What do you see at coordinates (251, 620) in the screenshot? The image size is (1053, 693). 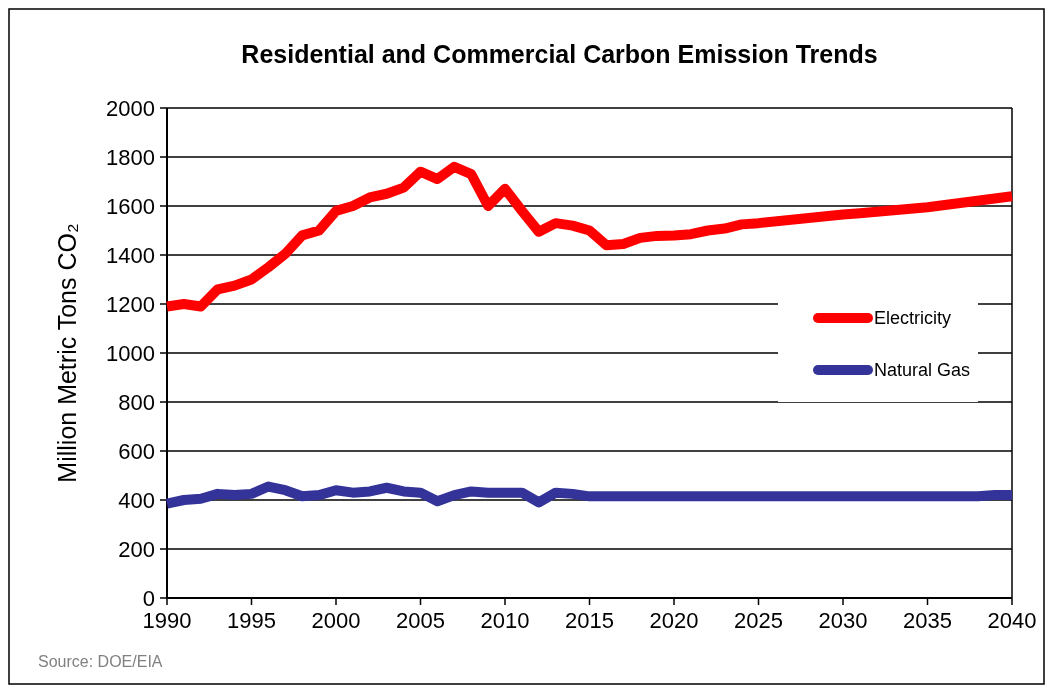 I see `x-tick-label: 1995` at bounding box center [251, 620].